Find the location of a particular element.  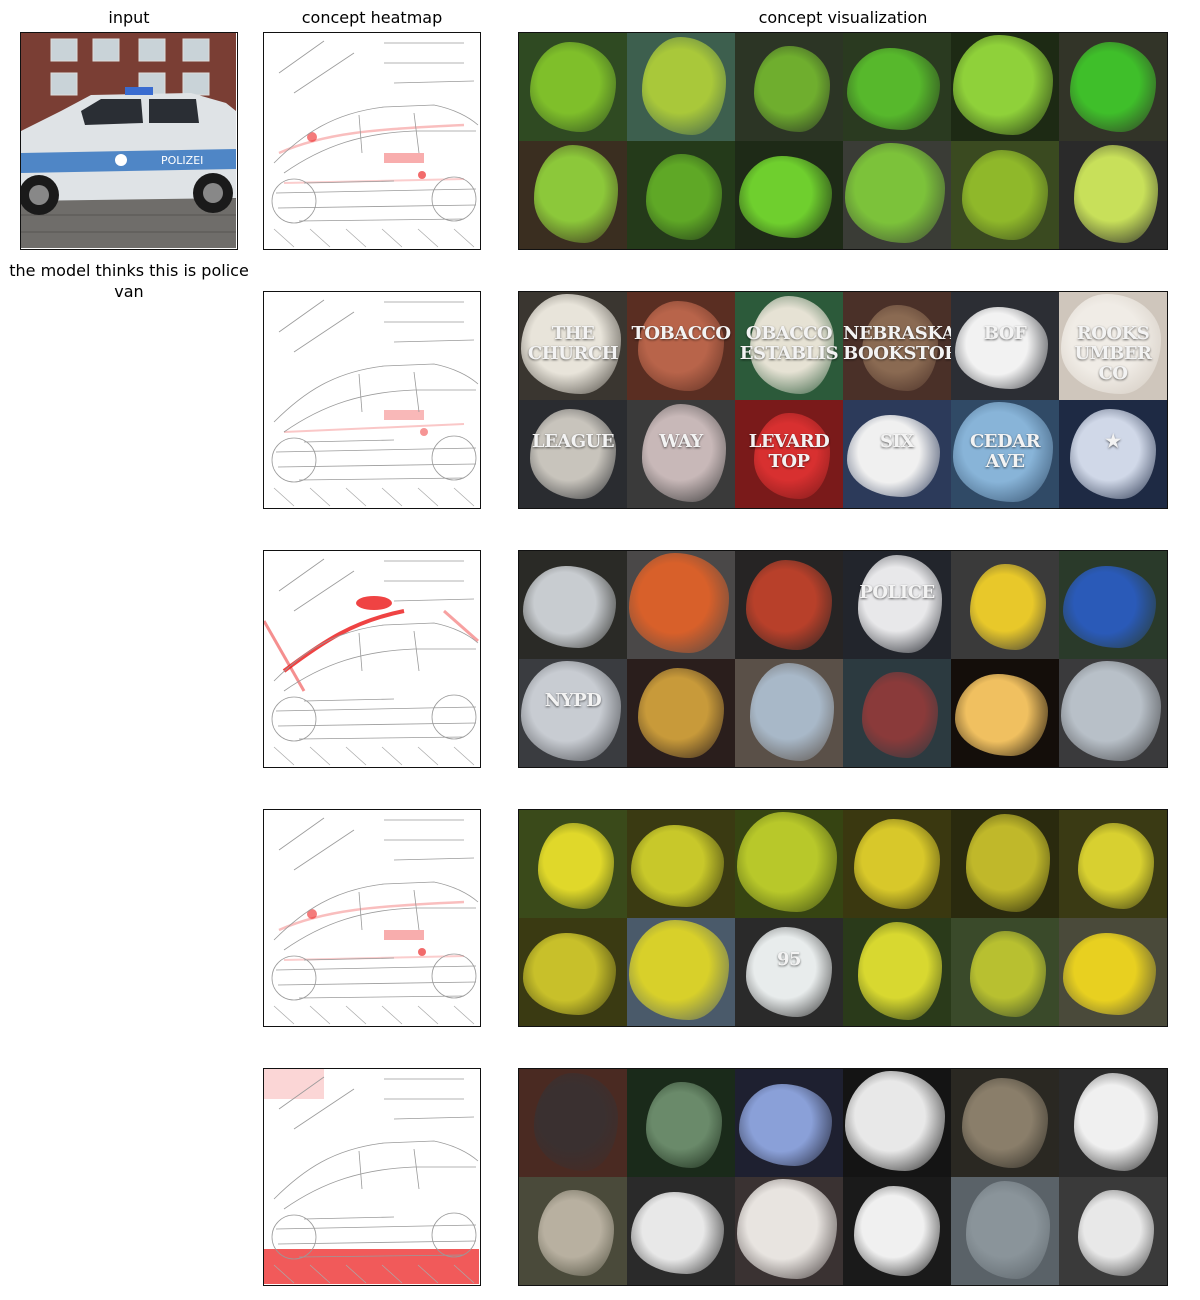

concept-example-tile: SIX is located at coordinates (897, 454).